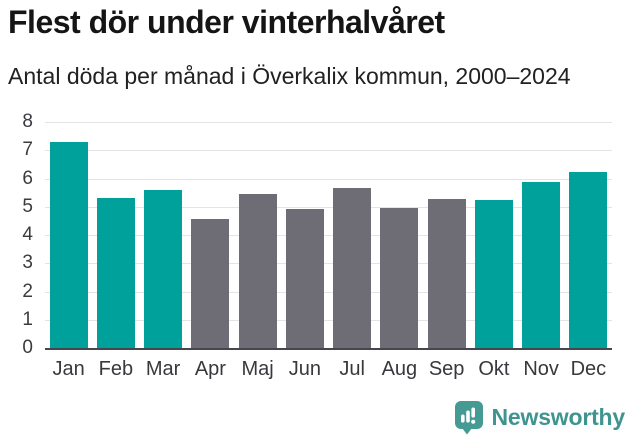 This screenshot has width=631, height=439. Describe the element at coordinates (27, 150) in the screenshot. I see `y-tick-label-7: 7` at that location.